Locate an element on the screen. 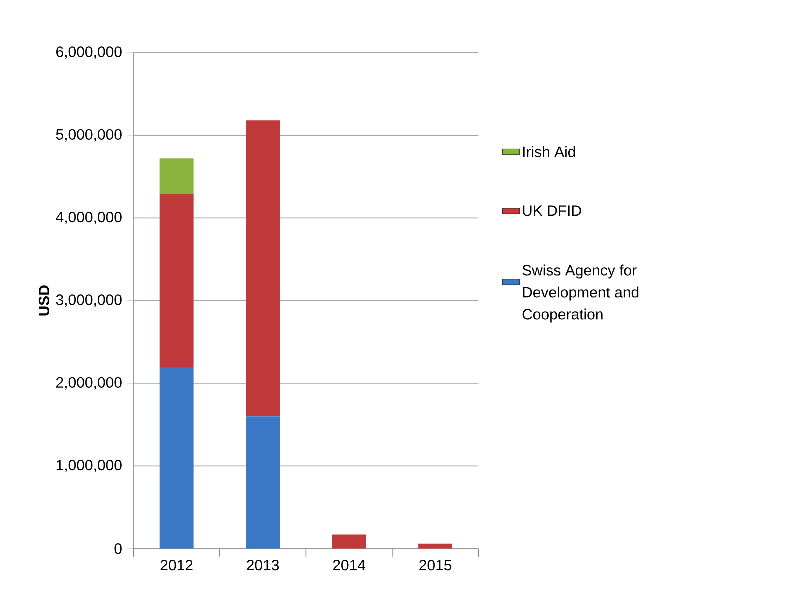 This screenshot has height=596, width=806. x-tick-label: 2013 is located at coordinates (263, 565).